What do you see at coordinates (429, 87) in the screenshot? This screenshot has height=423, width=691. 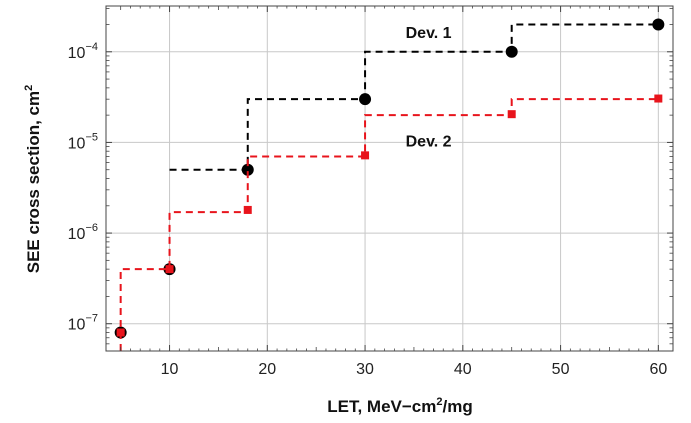 I see `annotations: Dev. 1 Dev. 2` at bounding box center [429, 87].